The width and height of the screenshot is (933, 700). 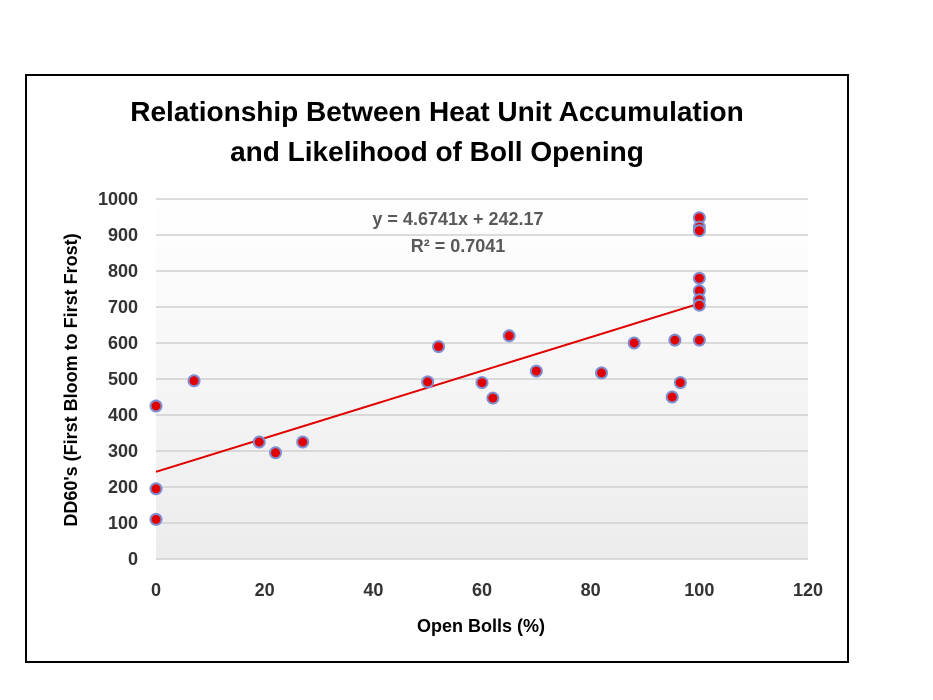 I want to click on trendline-equation: y = 4.6741x + 242.17, so click(x=457, y=219).